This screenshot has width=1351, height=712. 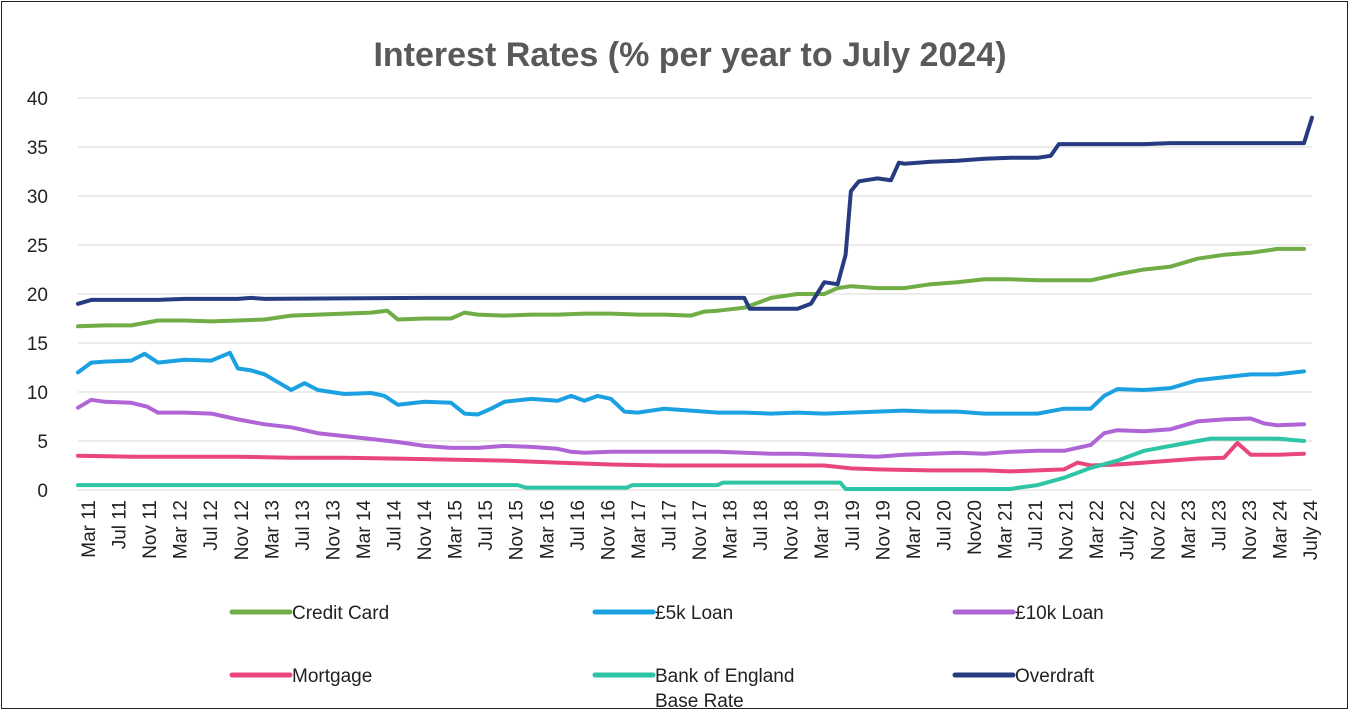 What do you see at coordinates (1067, 530) in the screenshot?
I see `x-tick-label: Nov 21` at bounding box center [1067, 530].